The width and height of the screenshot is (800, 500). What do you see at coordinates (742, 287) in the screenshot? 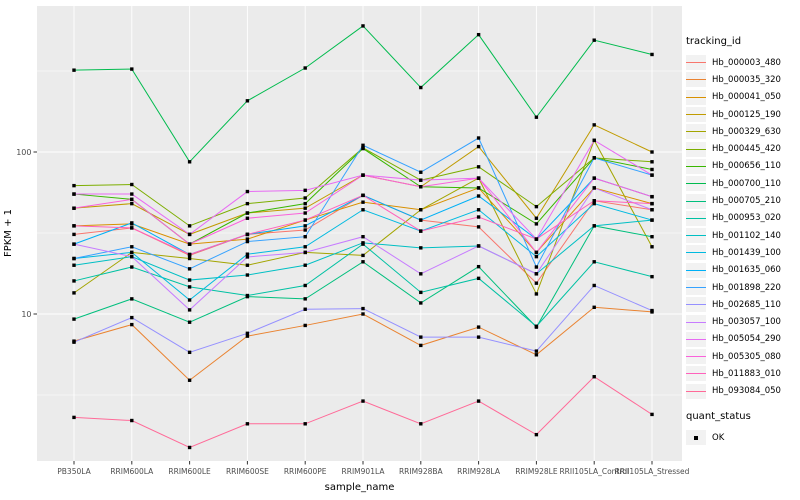
I see `legend-item-Hb_001898_220: Hb_001898_220` at bounding box center [742, 287].